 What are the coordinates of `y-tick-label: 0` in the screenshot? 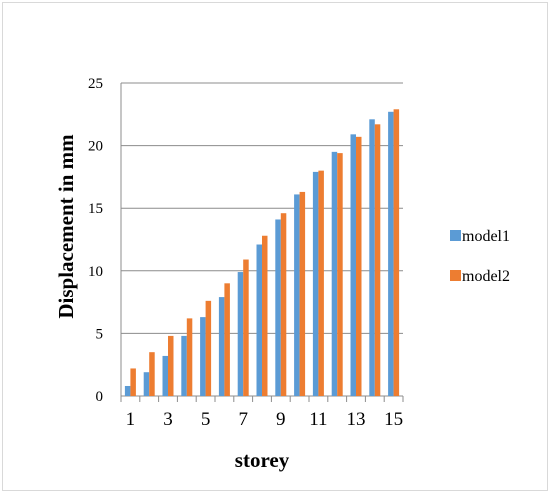 It's located at (100, 397).